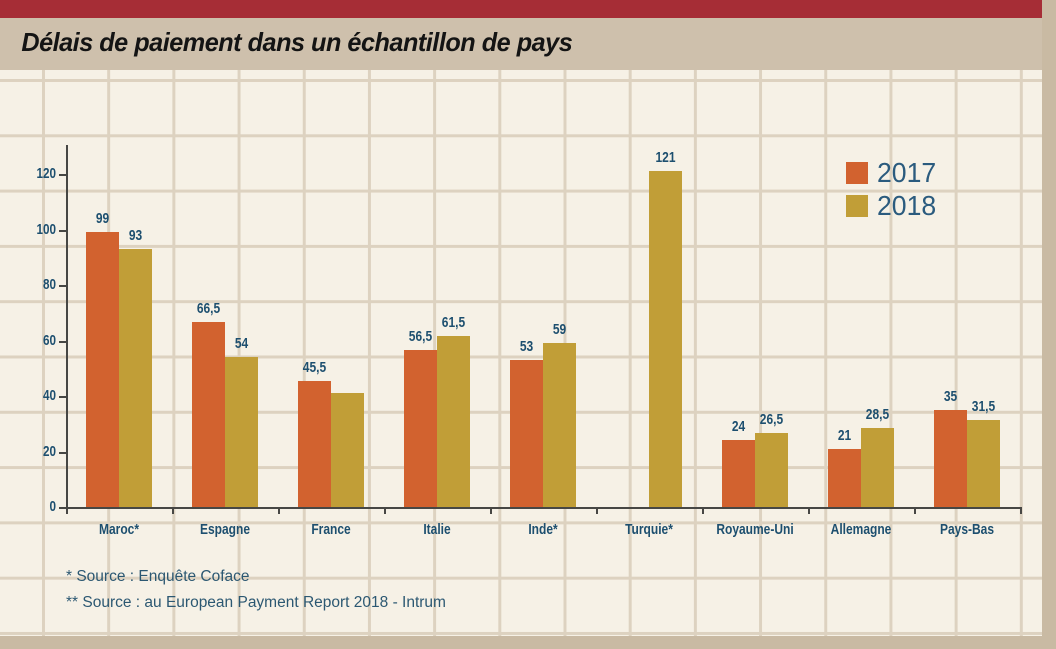  What do you see at coordinates (861, 529) in the screenshot?
I see `x-category-label-allemagne: Allemagne` at bounding box center [861, 529].